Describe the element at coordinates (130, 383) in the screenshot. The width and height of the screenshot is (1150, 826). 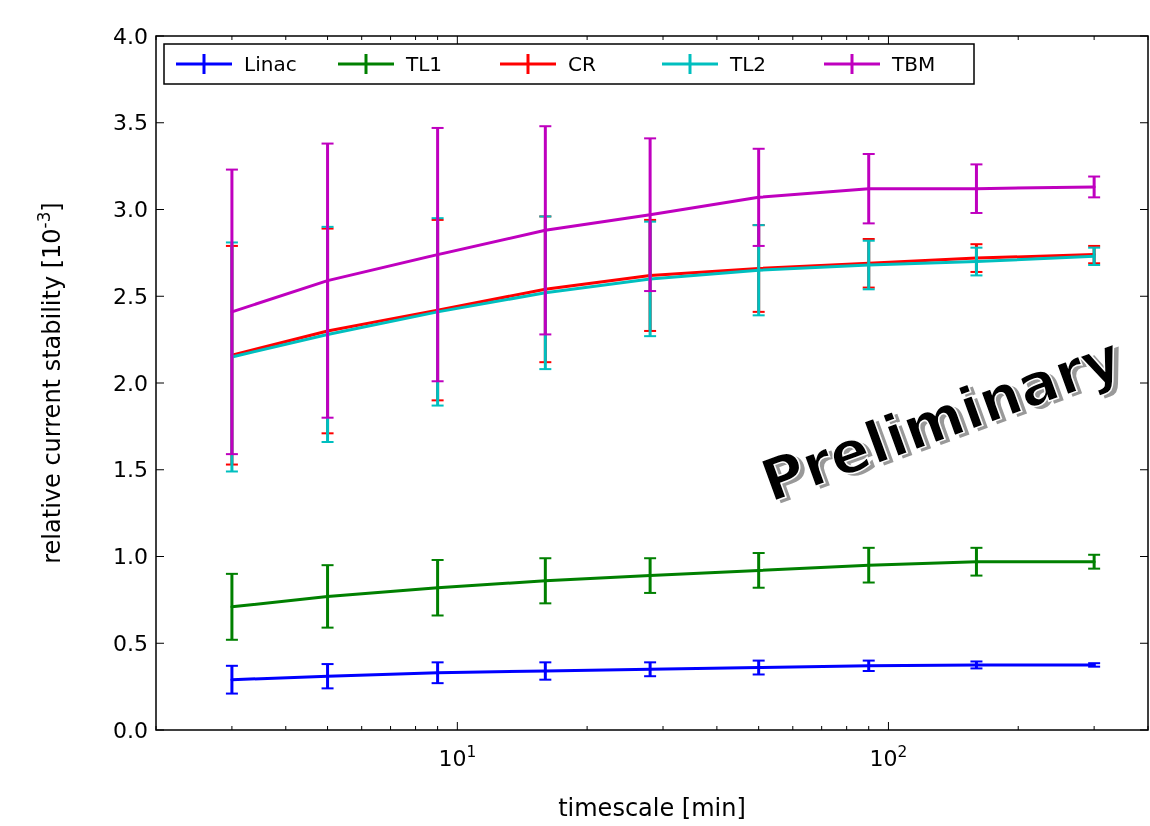
I see `y-tick-label: 2.0` at that location.